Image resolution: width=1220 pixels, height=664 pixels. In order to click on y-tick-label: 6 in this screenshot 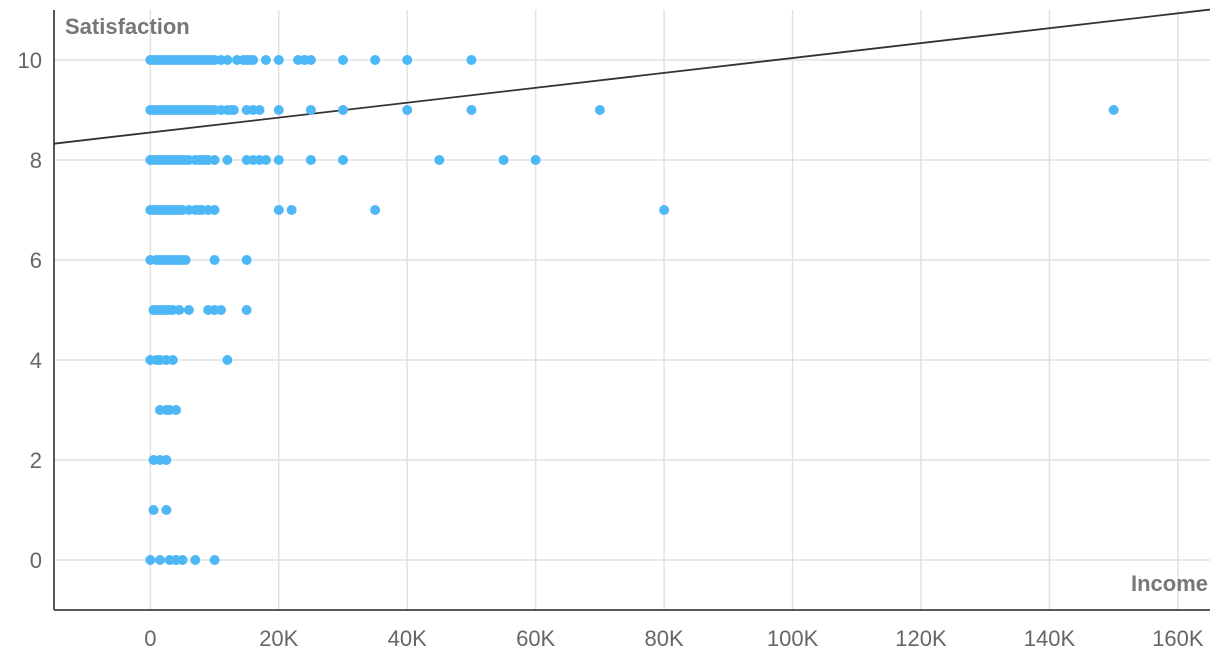, I will do `click(36, 260)`.